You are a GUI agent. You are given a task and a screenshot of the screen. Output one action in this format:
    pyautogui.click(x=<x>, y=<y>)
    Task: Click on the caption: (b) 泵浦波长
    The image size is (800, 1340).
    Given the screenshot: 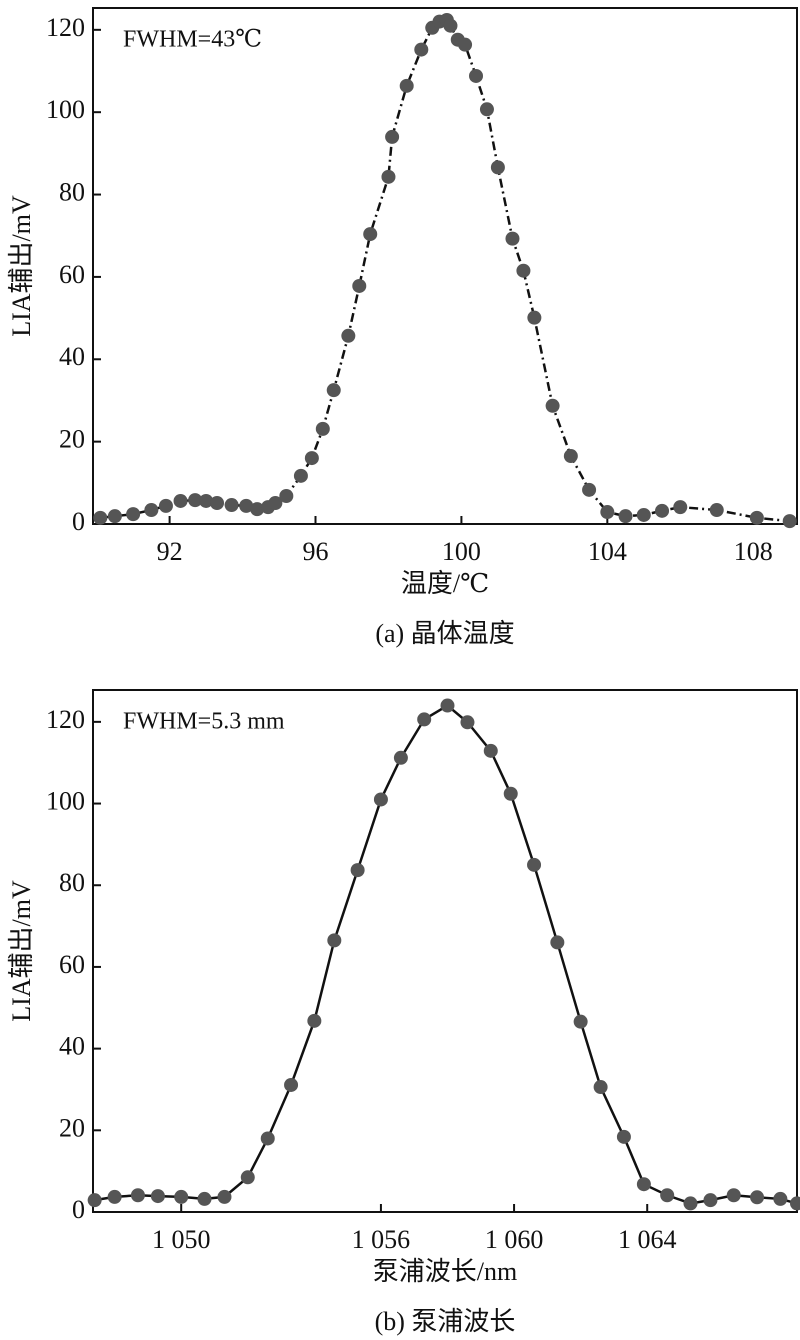 What is the action you would take?
    pyautogui.click(x=445, y=1321)
    